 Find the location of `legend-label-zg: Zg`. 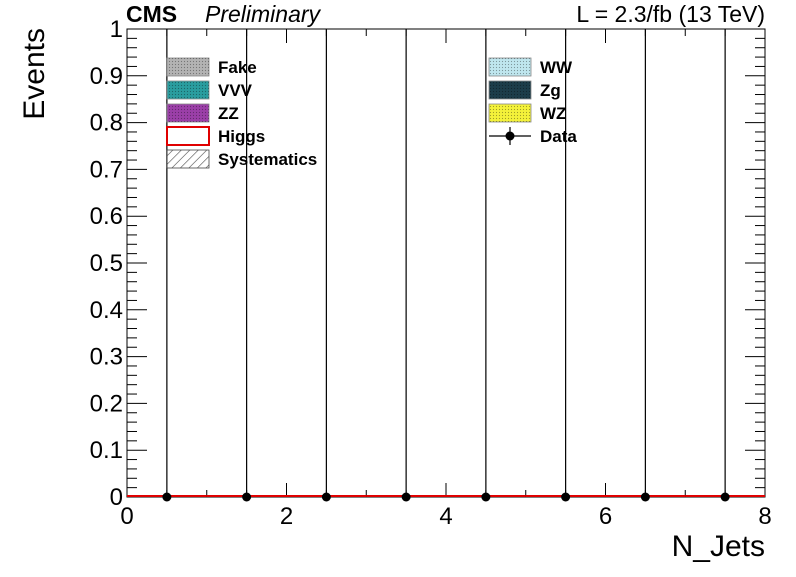

legend-label-zg: Zg is located at coordinates (550, 90).